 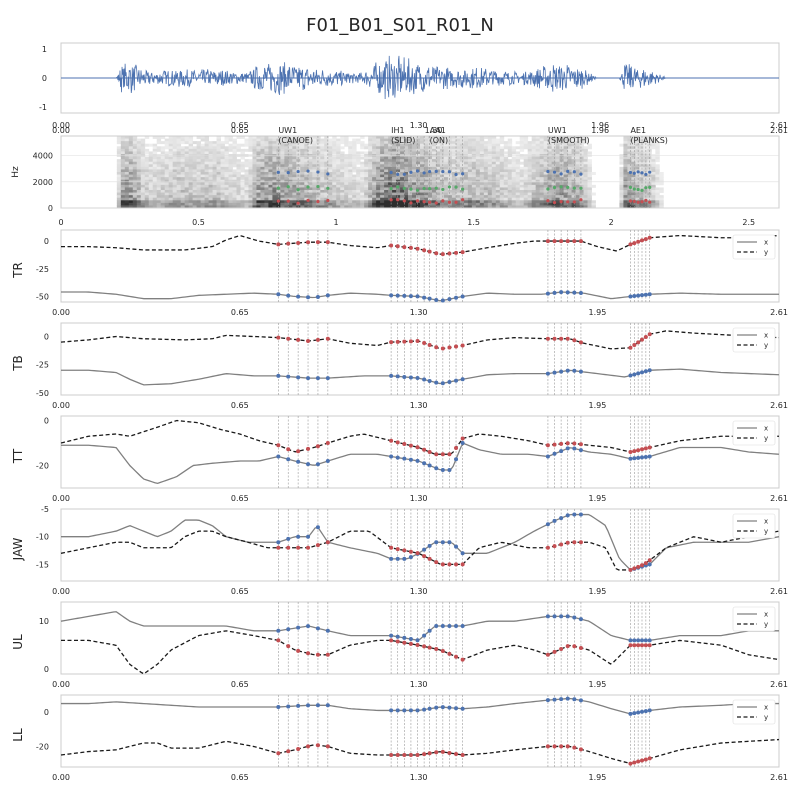 I want to click on segment-label: IH1, so click(x=397, y=130).